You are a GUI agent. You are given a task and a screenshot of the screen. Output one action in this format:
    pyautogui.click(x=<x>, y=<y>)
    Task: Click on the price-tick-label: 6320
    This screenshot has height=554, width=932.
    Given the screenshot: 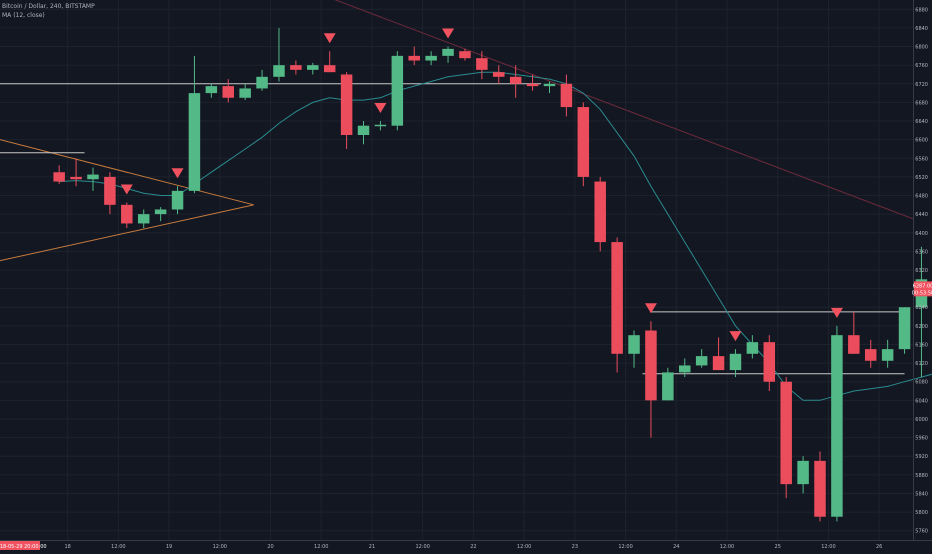 What is the action you would take?
    pyautogui.click(x=921, y=271)
    